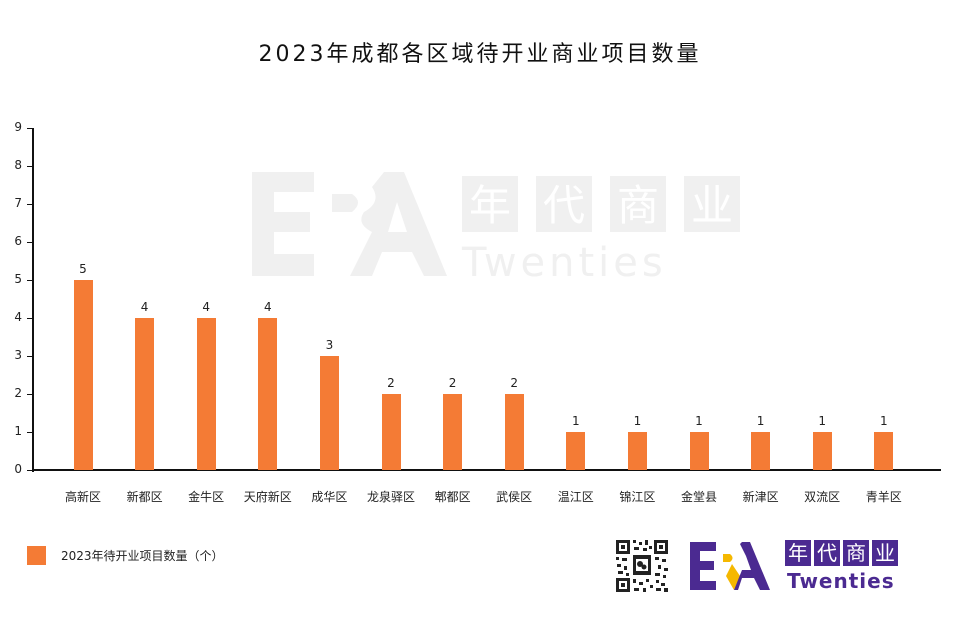 The image size is (960, 628). I want to click on brand-footer: 年 代 商 业 Twenties, so click(769, 566).